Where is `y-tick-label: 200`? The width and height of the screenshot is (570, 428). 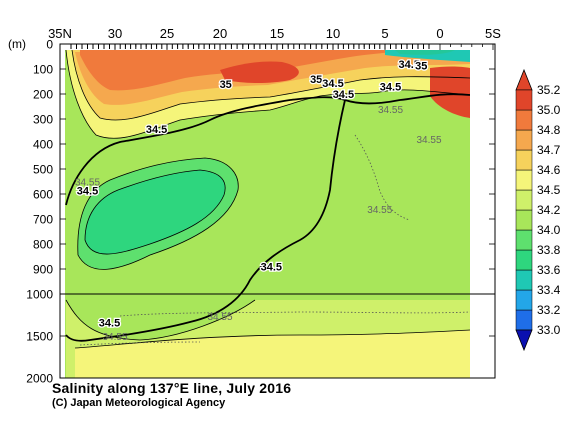 y-tick-label: 200 is located at coordinates (43, 95).